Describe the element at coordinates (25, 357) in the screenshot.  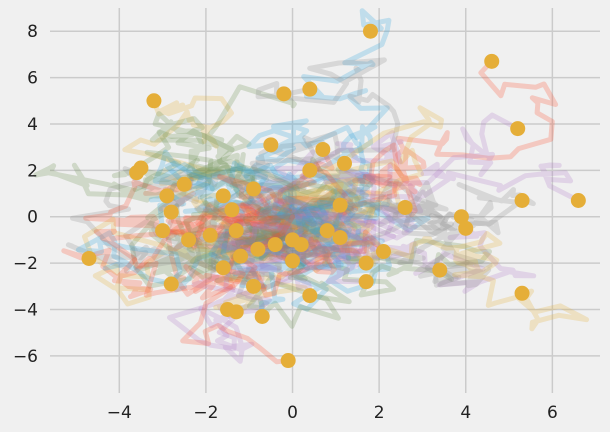
I see `y-tick-label: −6` at that location.